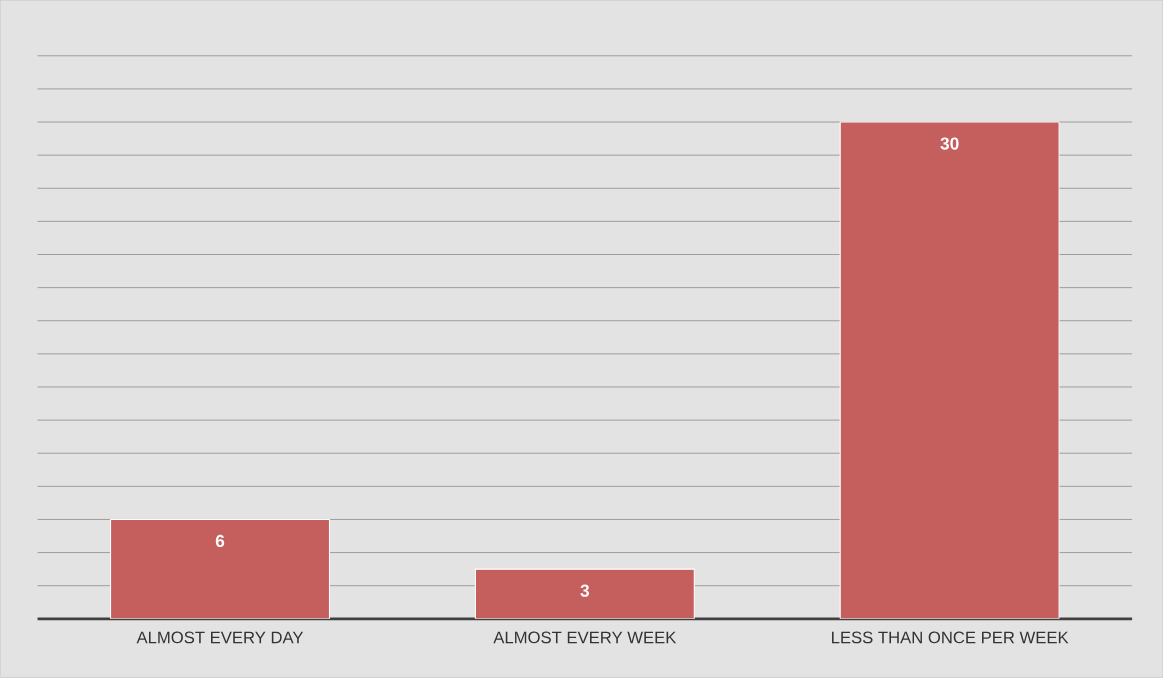  I want to click on x-tick-label: ALMOST EVERY DAY, so click(220, 637).